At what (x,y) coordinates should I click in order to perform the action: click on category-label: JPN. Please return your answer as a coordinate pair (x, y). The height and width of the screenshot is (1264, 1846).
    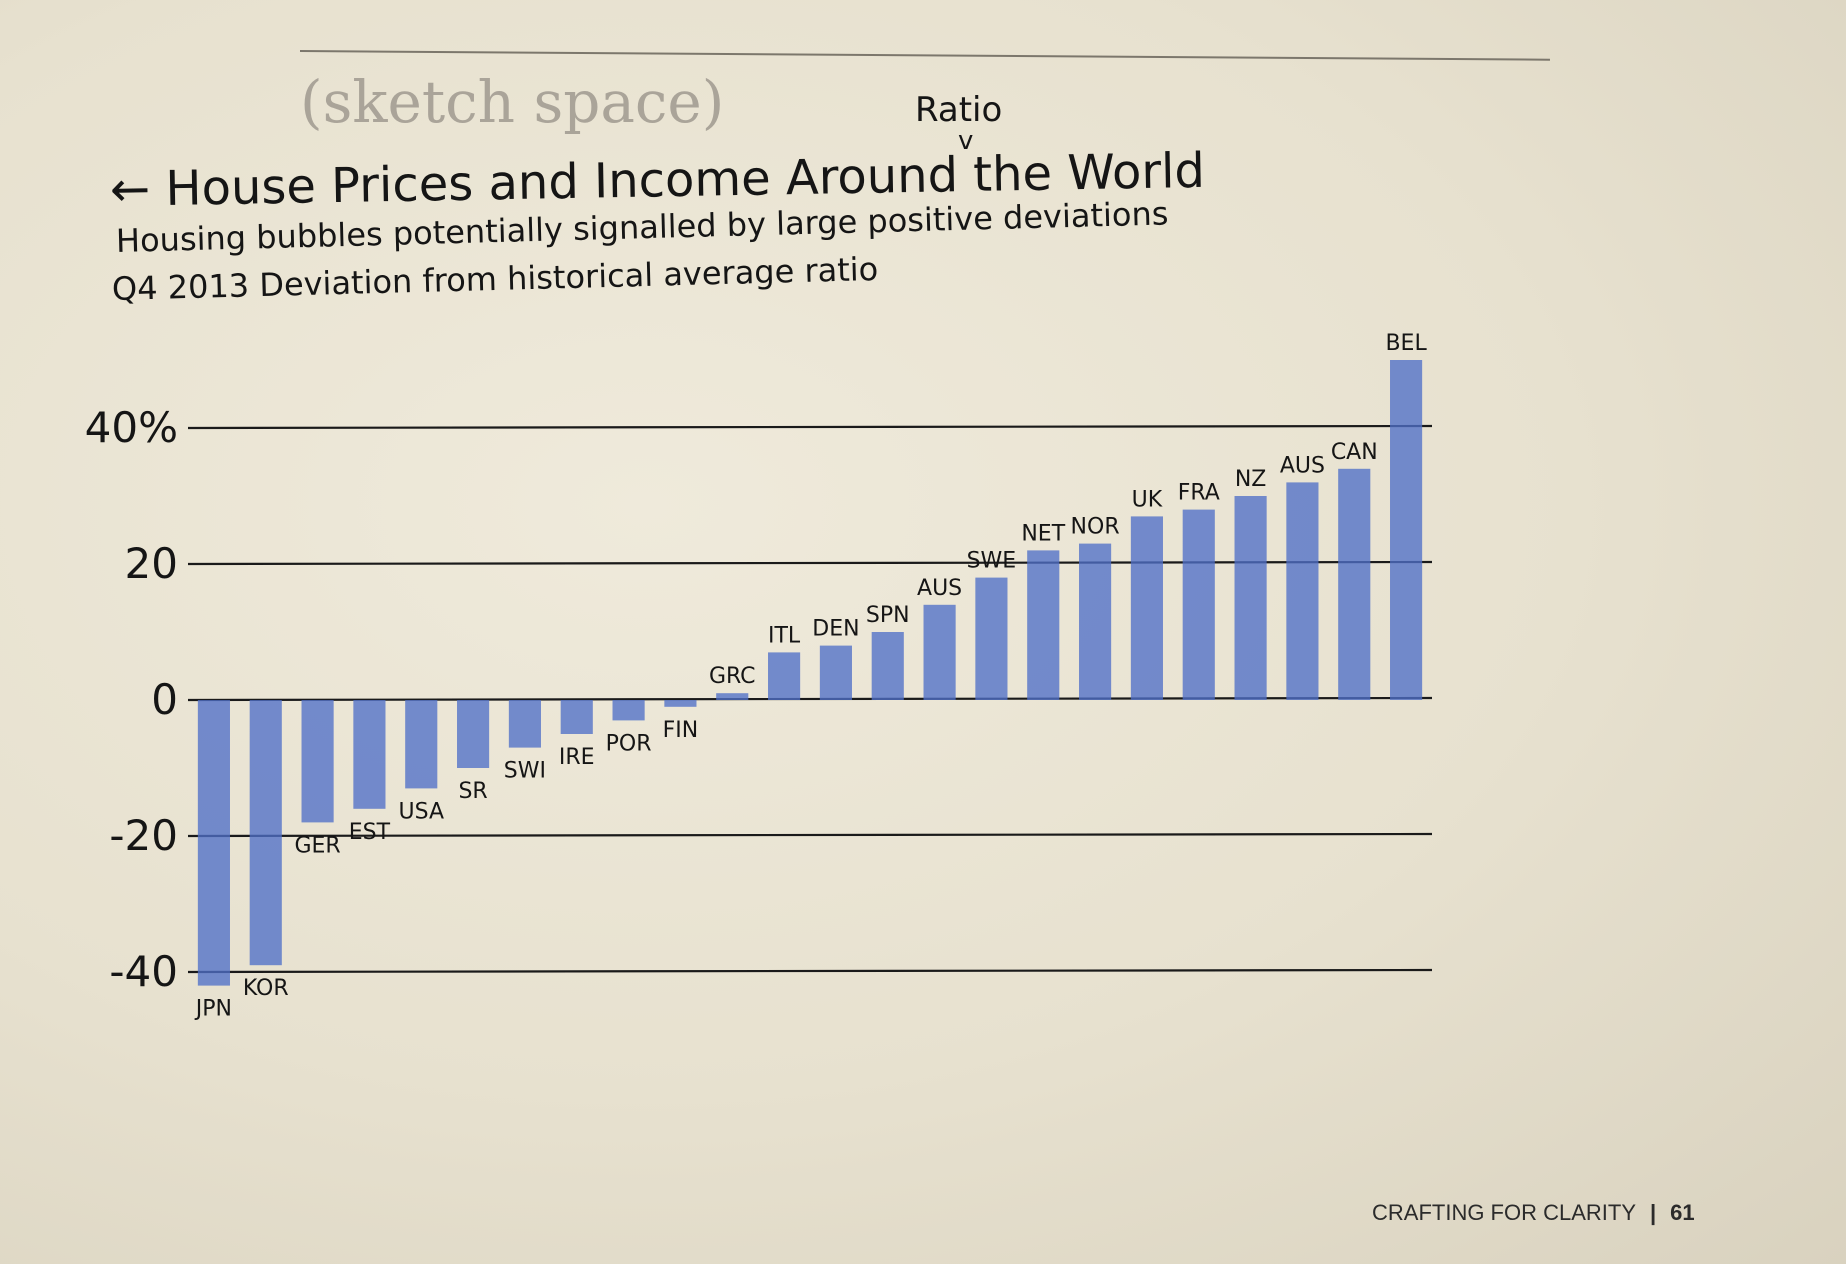
    Looking at the image, I should click on (213, 1009).